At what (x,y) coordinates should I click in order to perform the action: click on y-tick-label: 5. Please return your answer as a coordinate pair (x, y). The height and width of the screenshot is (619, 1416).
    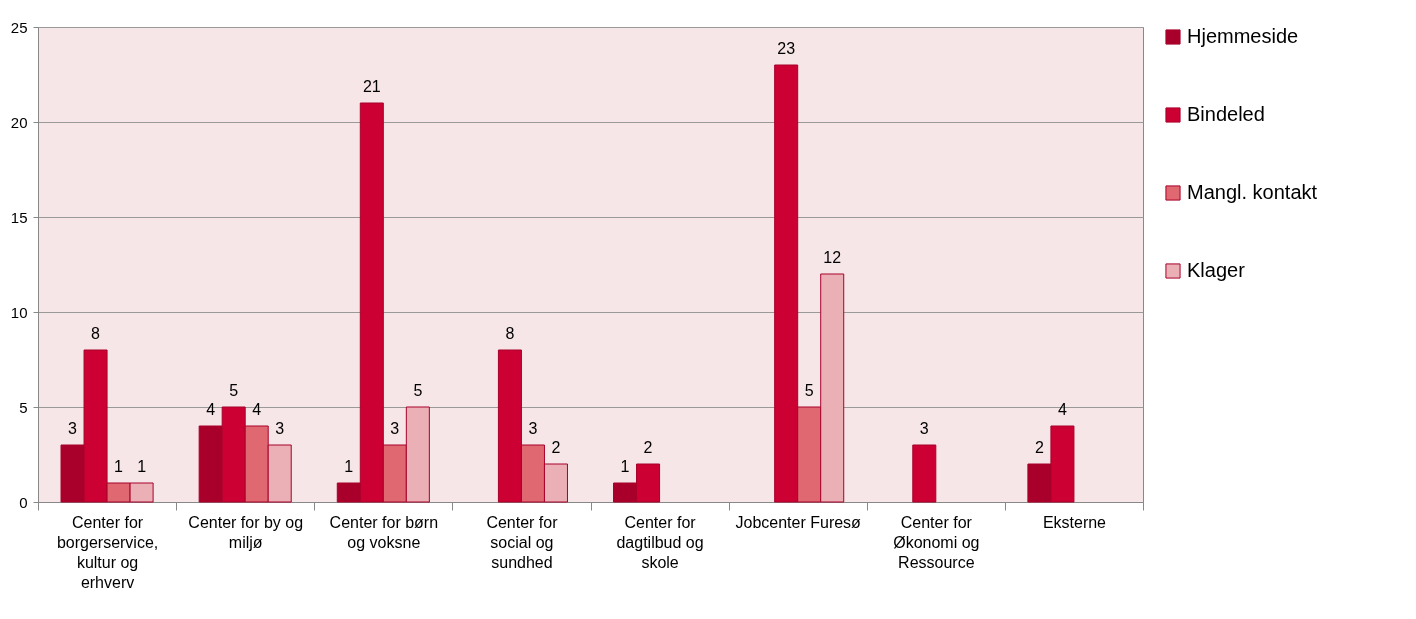
    Looking at the image, I should click on (23, 407).